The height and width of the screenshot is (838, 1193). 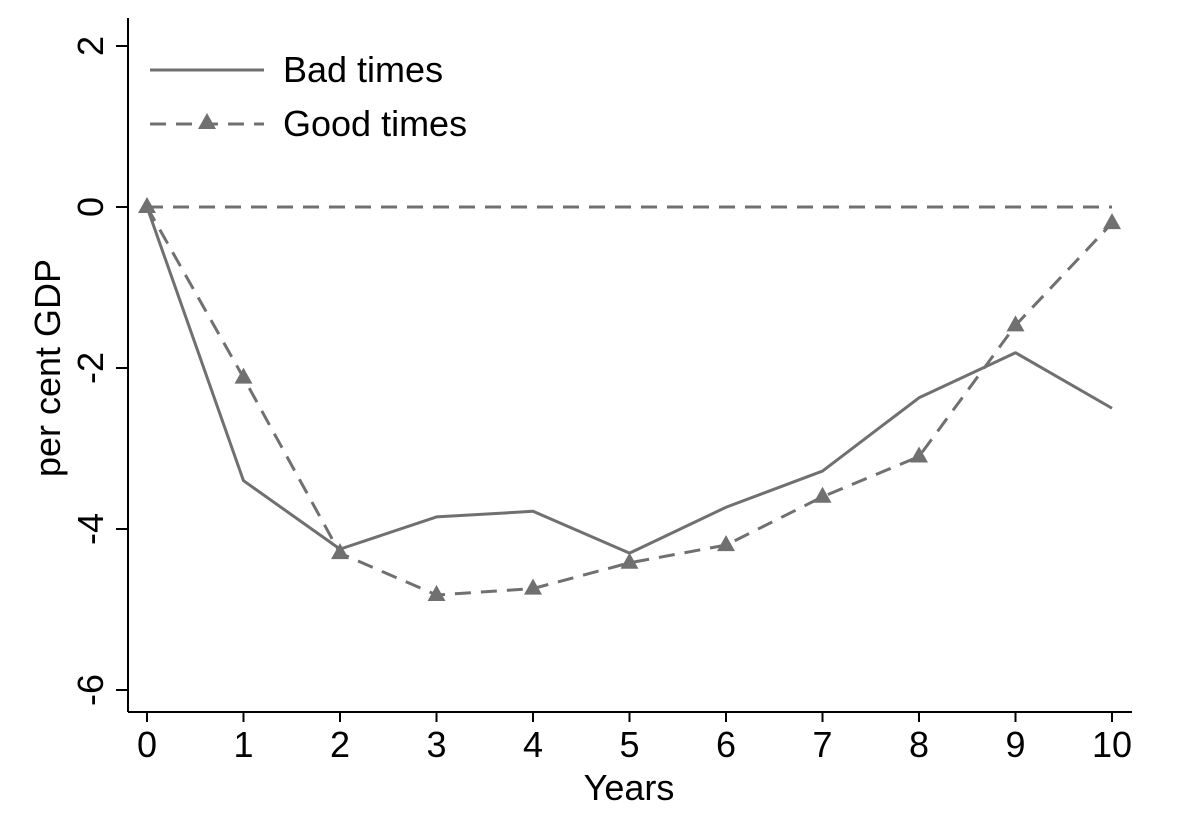 I want to click on y-tick-label: 2, so click(x=90, y=46).